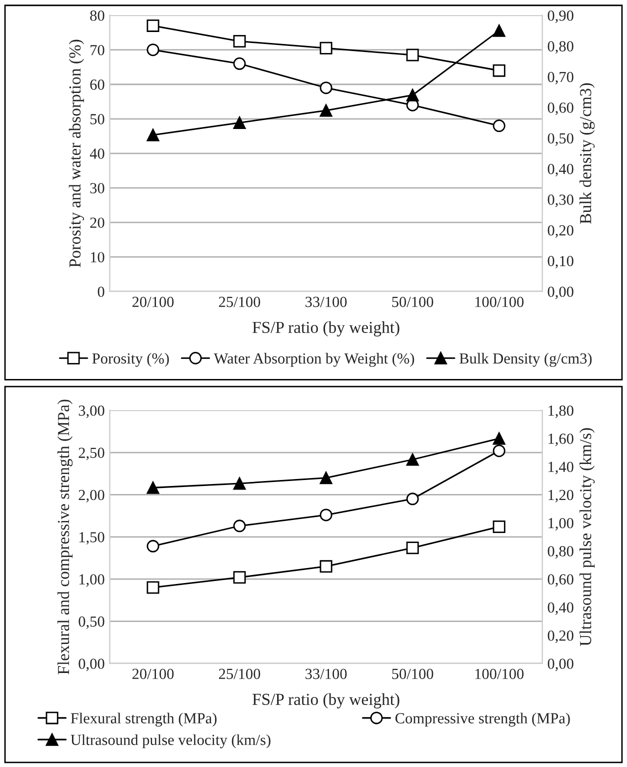  Describe the element at coordinates (65, 537) in the screenshot. I see `y-axis-title: Flexural and compressive strength (MPa)` at that location.